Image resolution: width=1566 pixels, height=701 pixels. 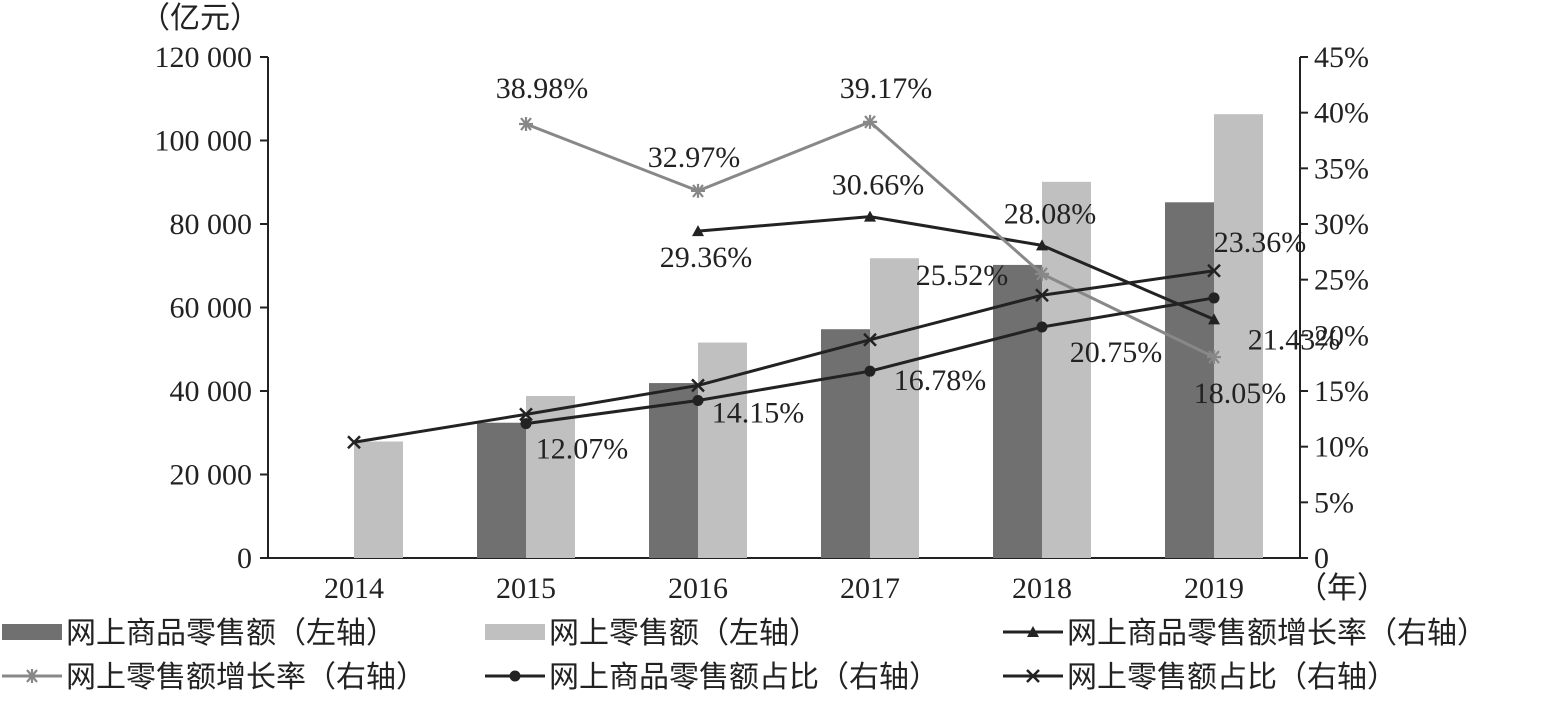 I want to click on x-tick-label: 2016, so click(x=698, y=588).